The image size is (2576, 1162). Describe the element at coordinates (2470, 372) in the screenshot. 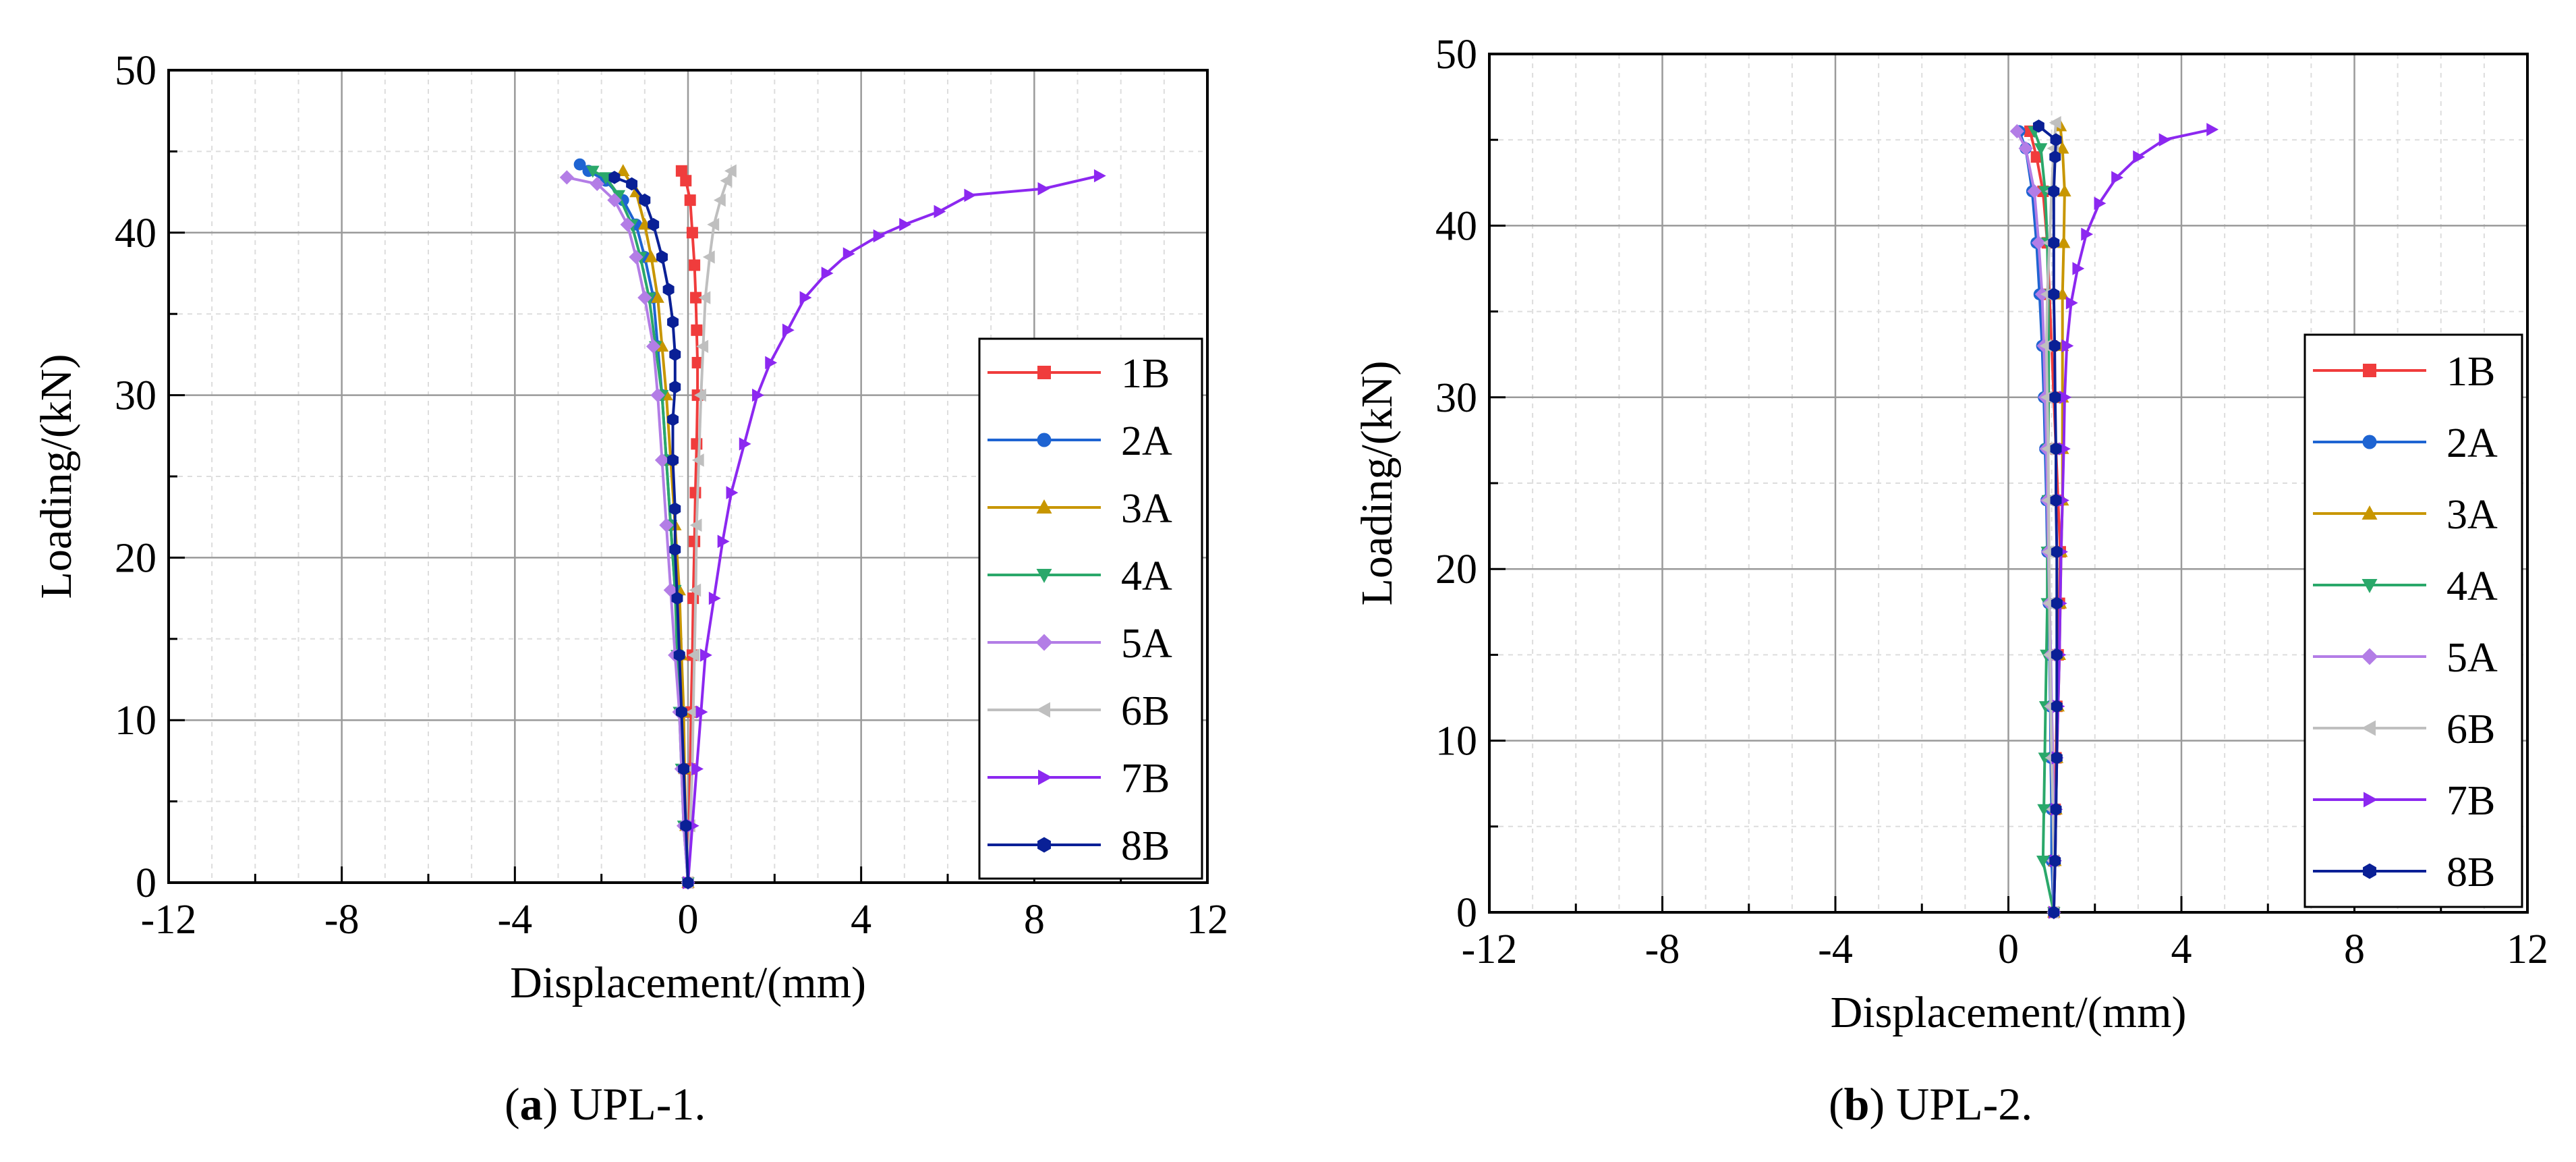

I see `legend-label-1b: 1B` at that location.